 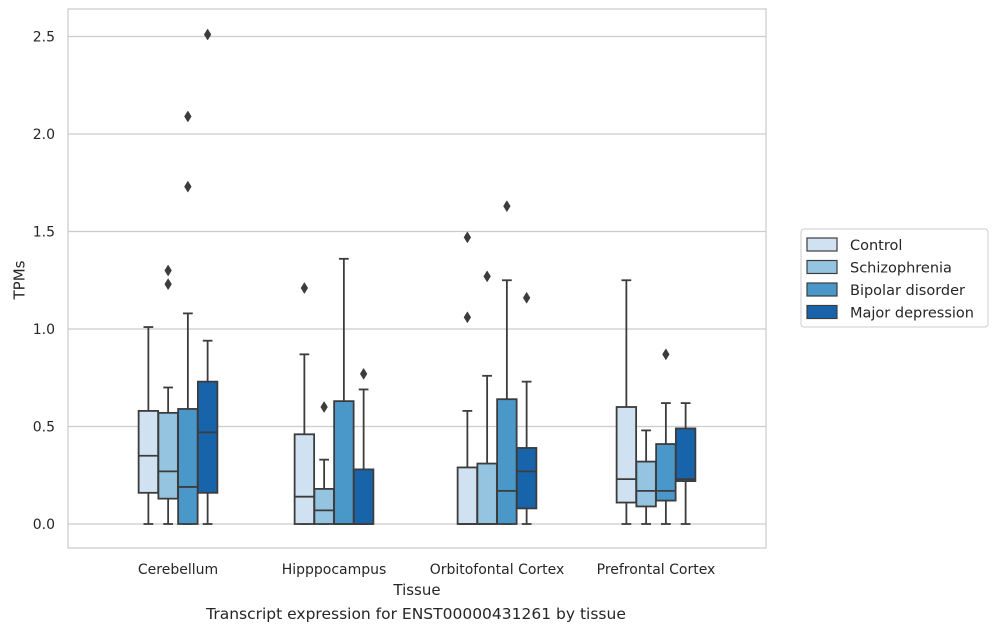 I want to click on y-tick-label: 2.5, so click(x=44, y=38).